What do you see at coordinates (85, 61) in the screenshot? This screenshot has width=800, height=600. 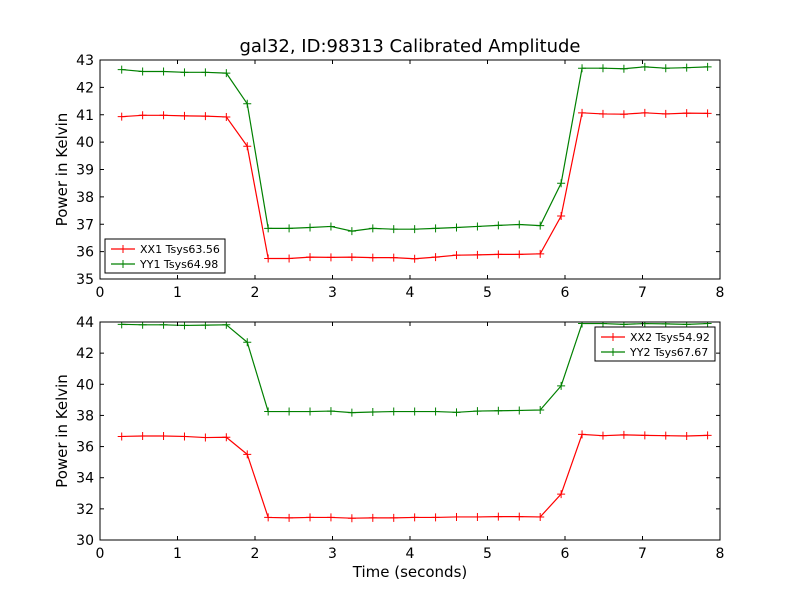 I see `y-tick-label: 43` at bounding box center [85, 61].